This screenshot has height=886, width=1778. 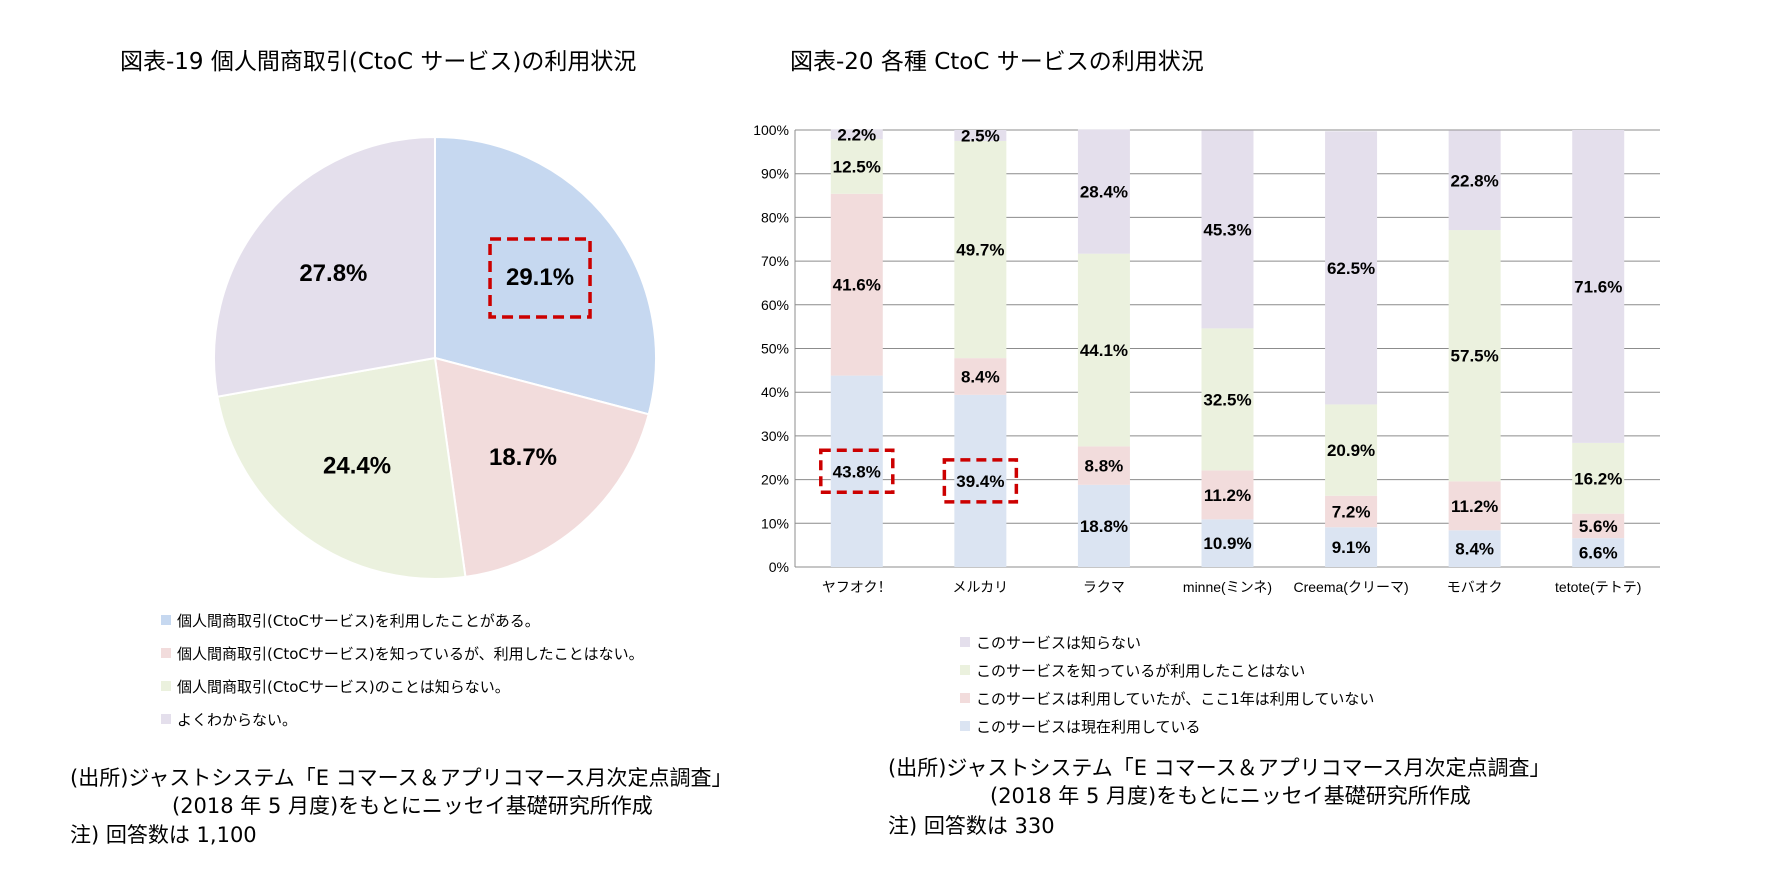 I want to click on bar-value-label: 16.2%, so click(x=1598, y=478).